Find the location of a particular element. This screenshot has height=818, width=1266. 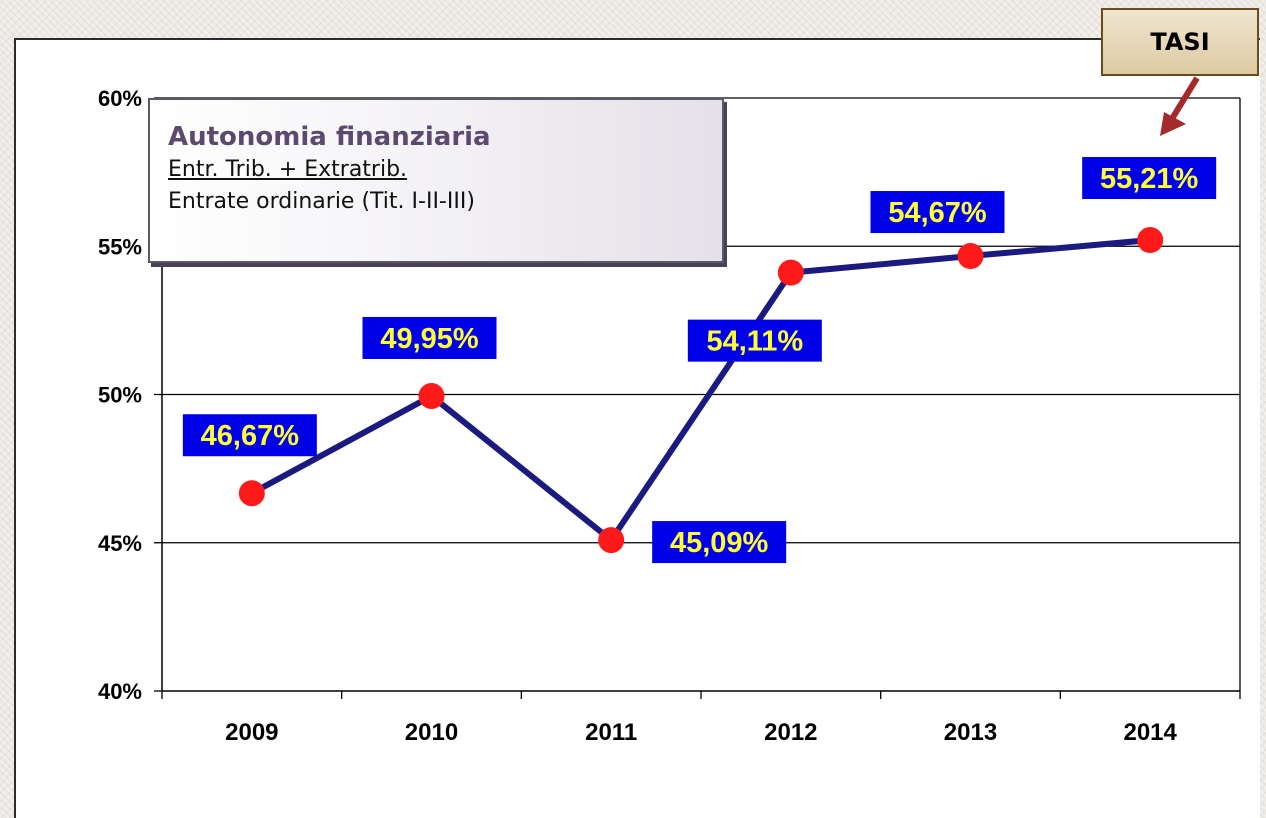

x-tick-label: 2013 is located at coordinates (970, 732).